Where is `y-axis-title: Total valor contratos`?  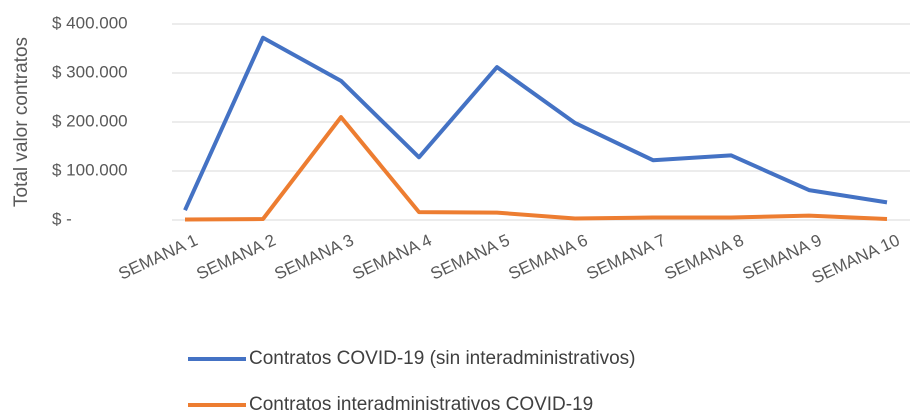
y-axis-title: Total valor contratos is located at coordinates (21, 122).